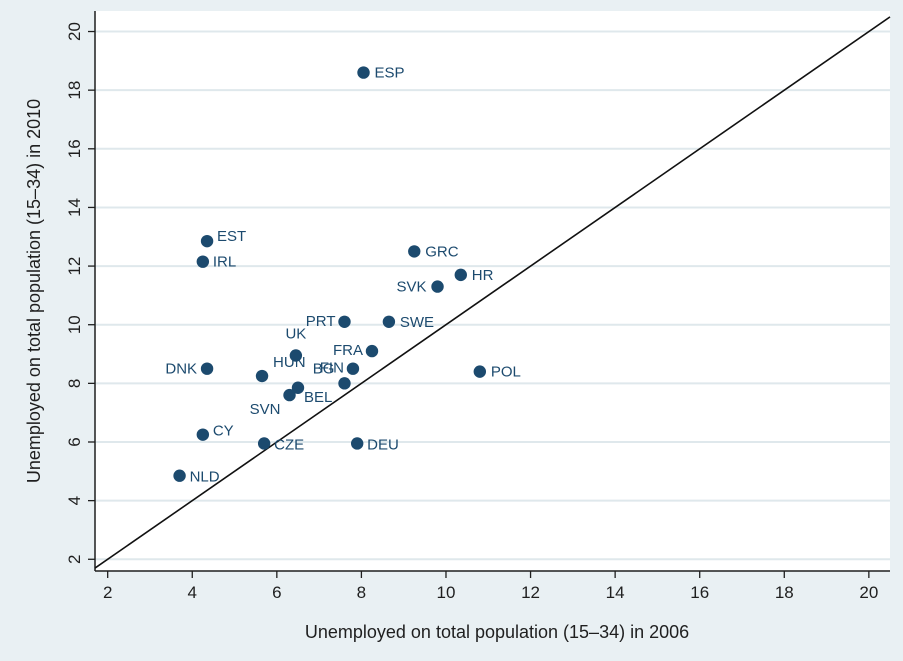  I want to click on data-point-irl, so click(203, 261).